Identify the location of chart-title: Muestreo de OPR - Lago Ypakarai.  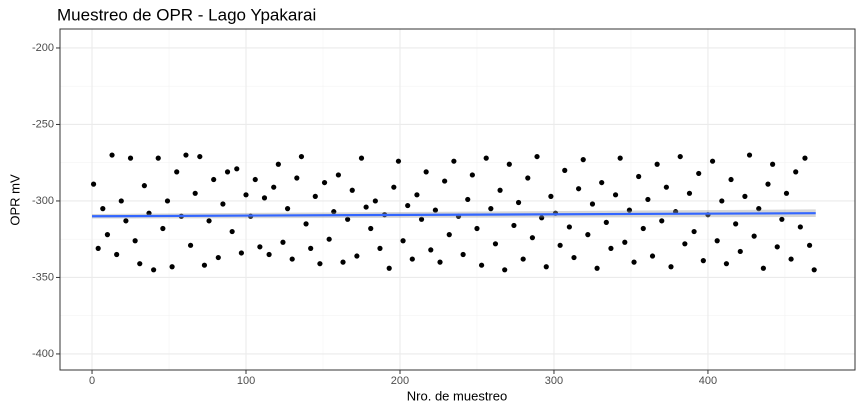
(186, 14).